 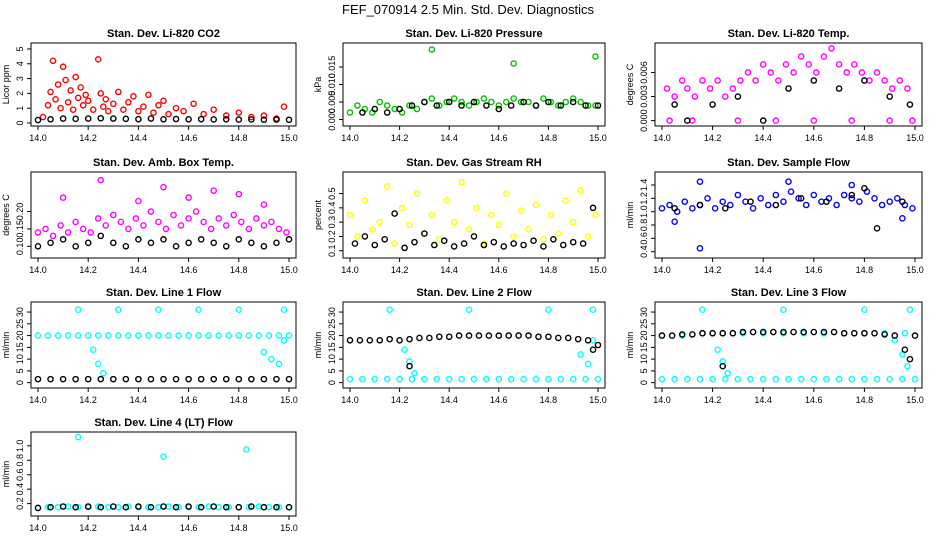 What do you see at coordinates (449, 270) in the screenshot?
I see `rh-x-tick-label: 14.4` at bounding box center [449, 270].